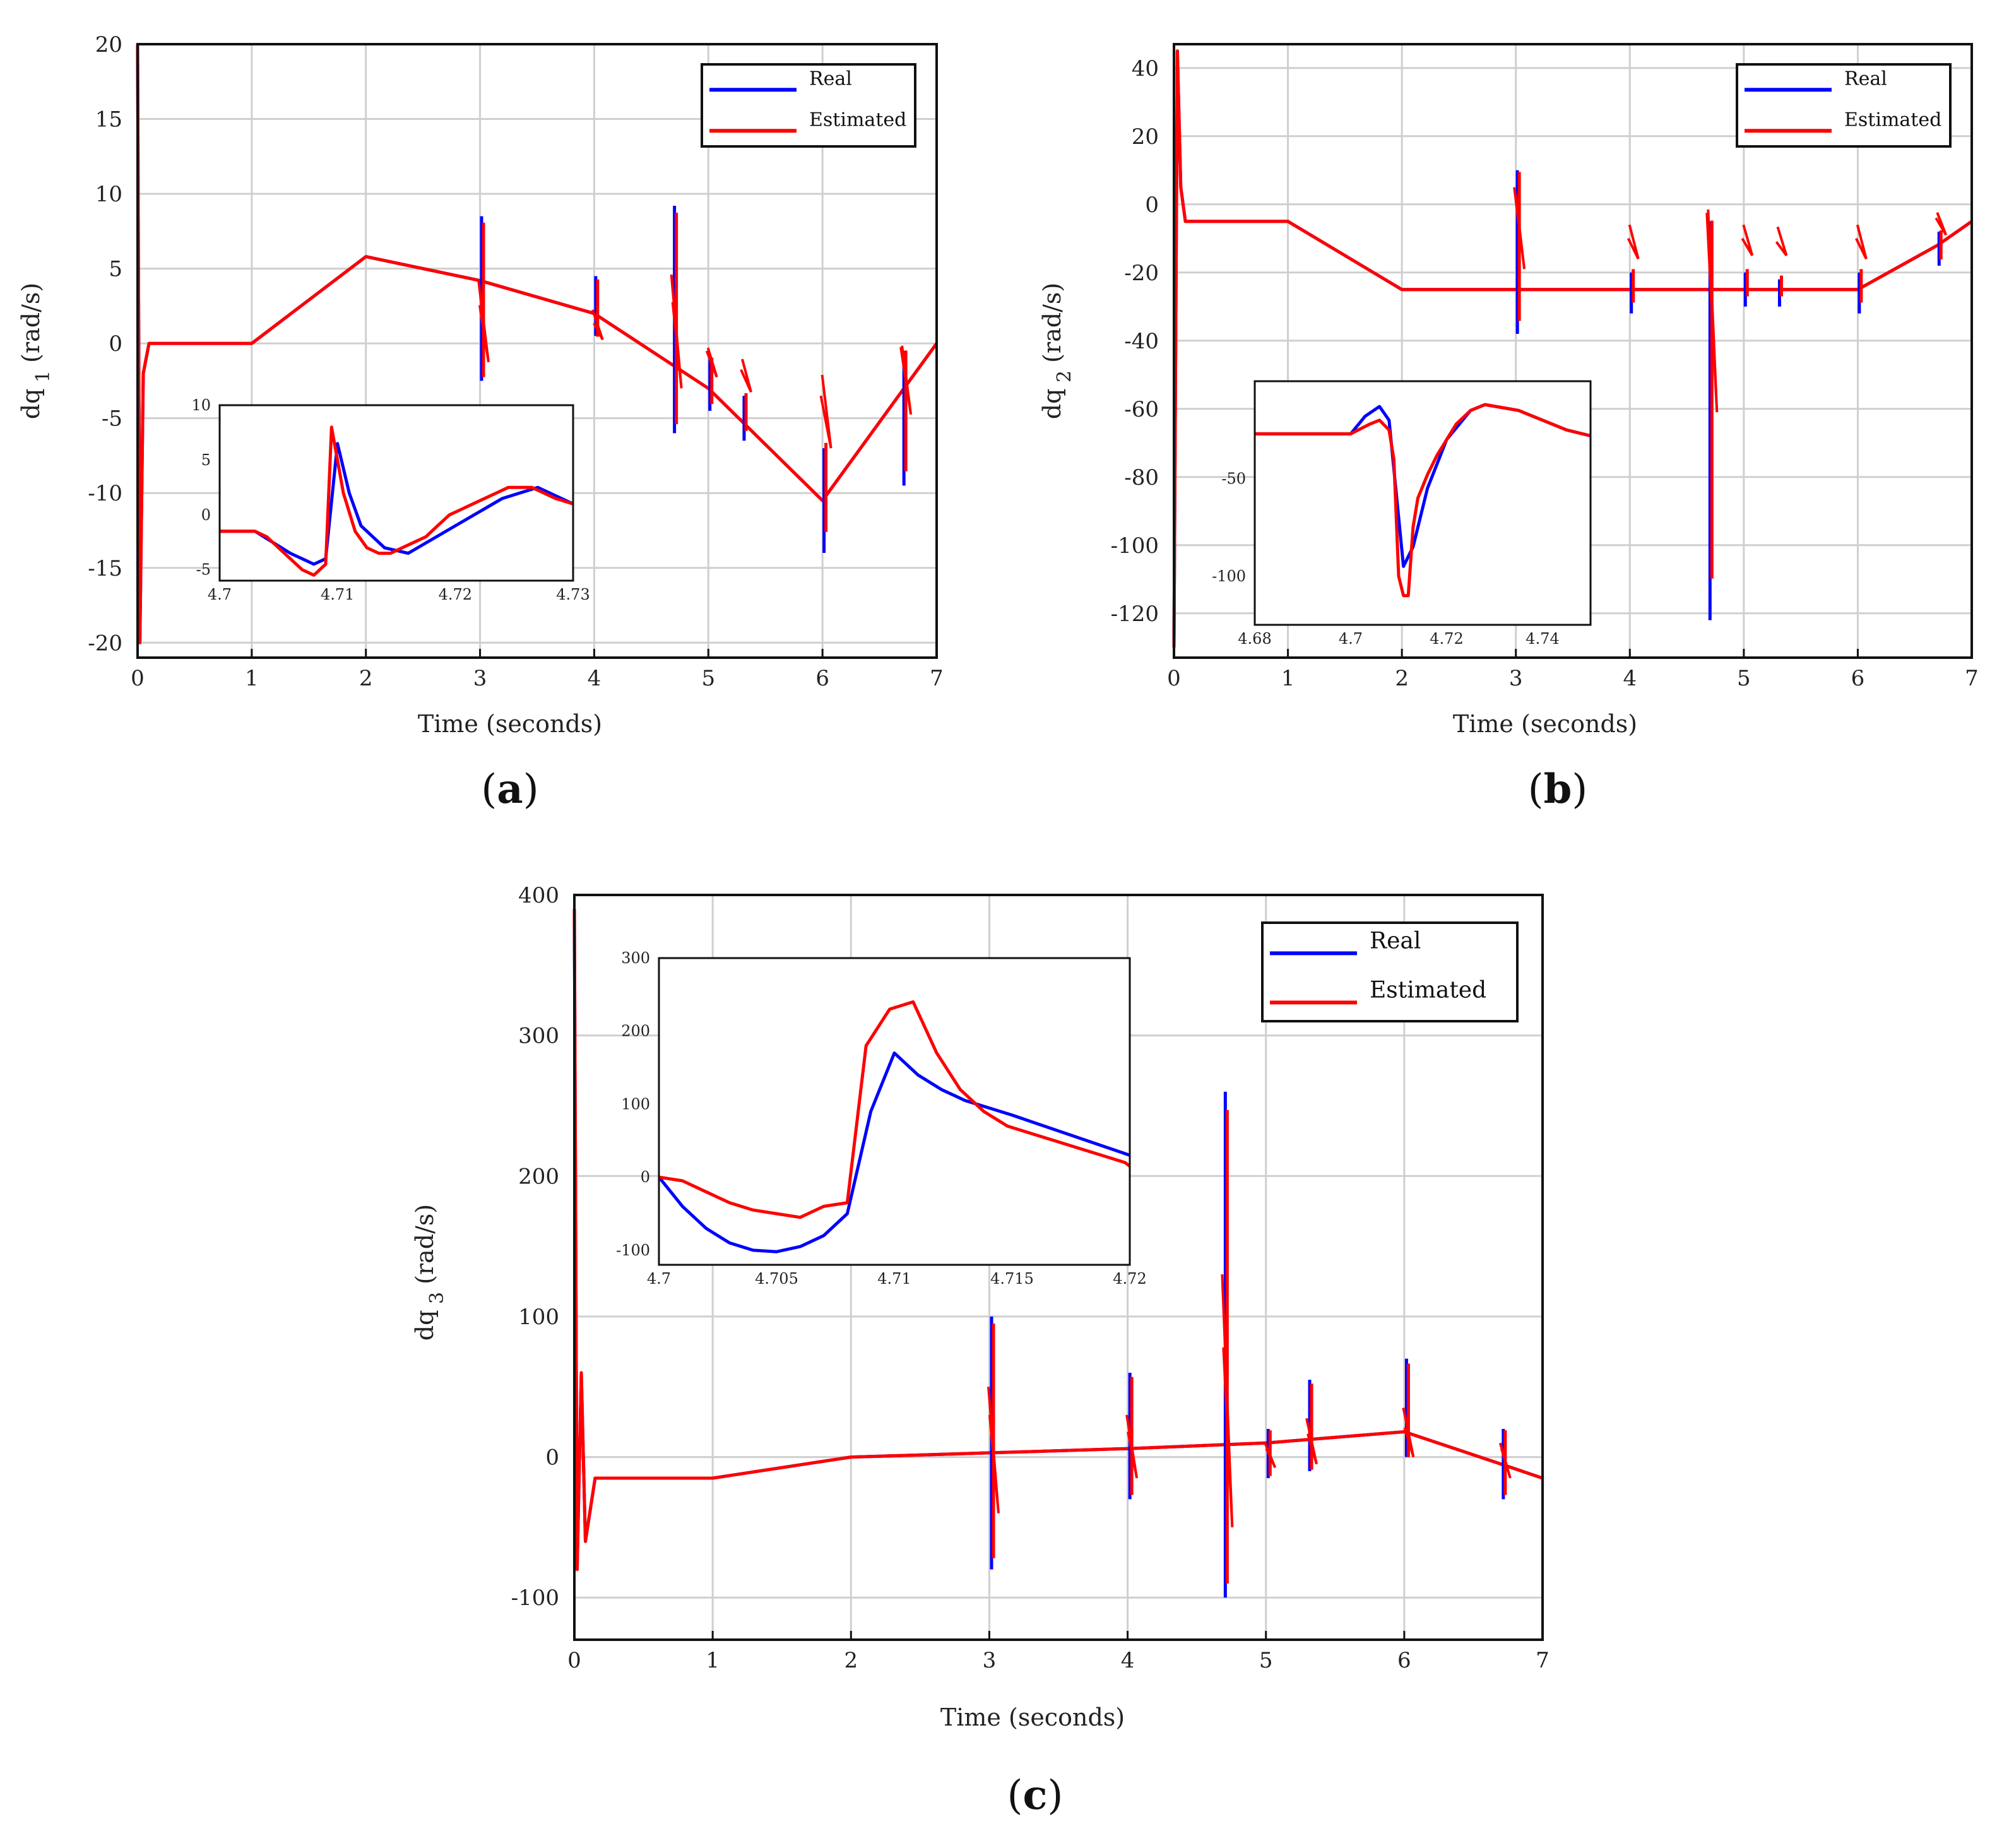 Image resolution: width=1997 pixels, height=1848 pixels. I want to click on y-axis-label-subscript: 2, so click(1064, 380).